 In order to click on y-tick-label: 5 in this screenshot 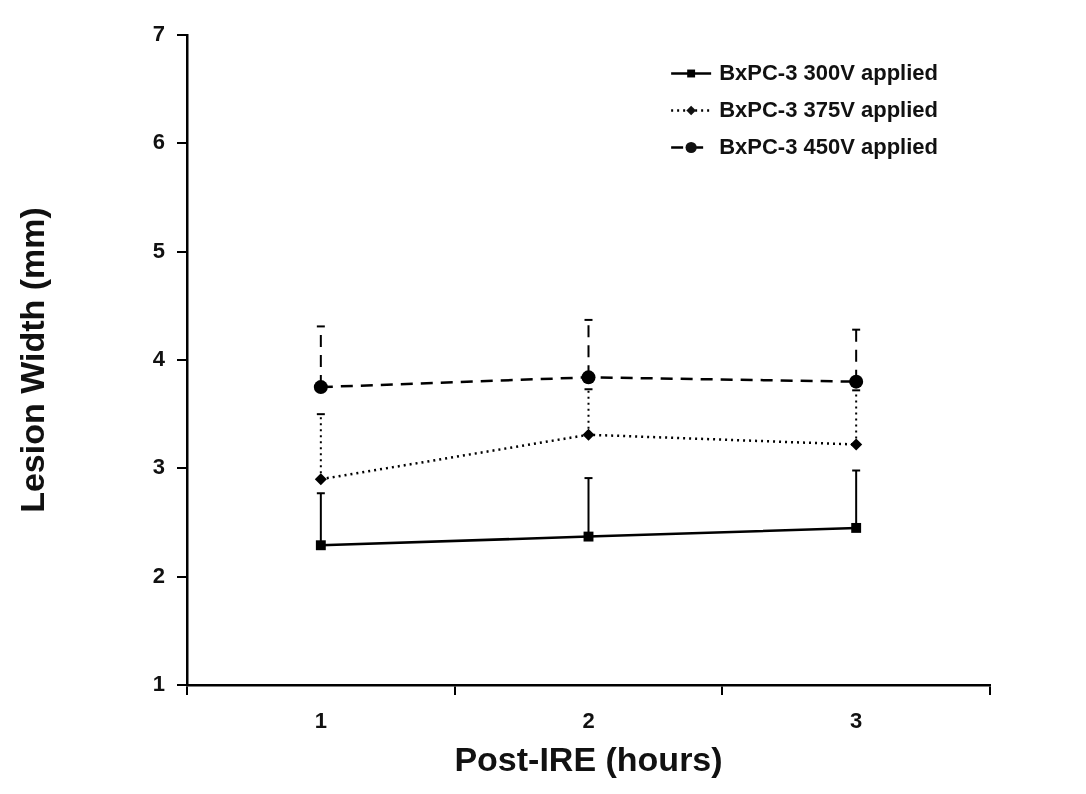, I will do `click(158, 250)`.